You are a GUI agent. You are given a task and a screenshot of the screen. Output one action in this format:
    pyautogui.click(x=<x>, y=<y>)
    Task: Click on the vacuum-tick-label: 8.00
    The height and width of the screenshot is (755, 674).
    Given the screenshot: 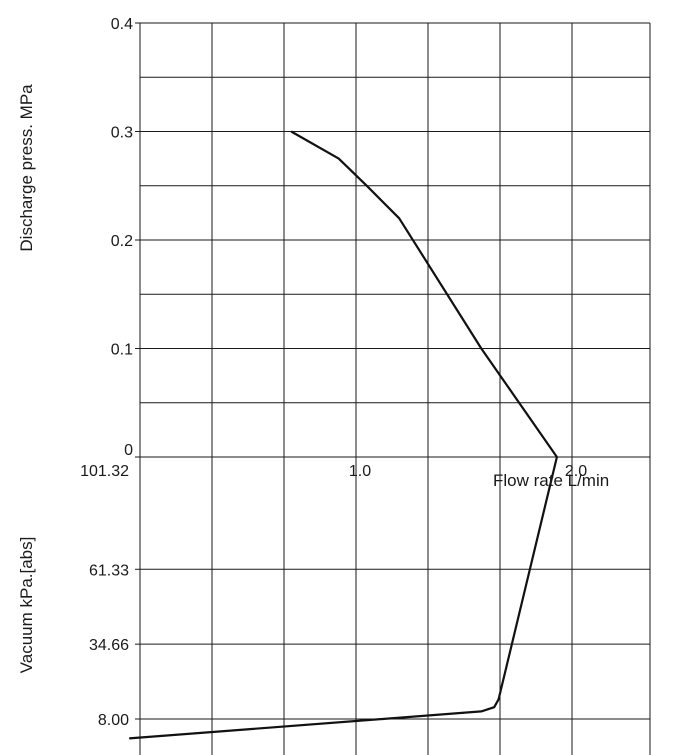 What is the action you would take?
    pyautogui.click(x=113, y=720)
    